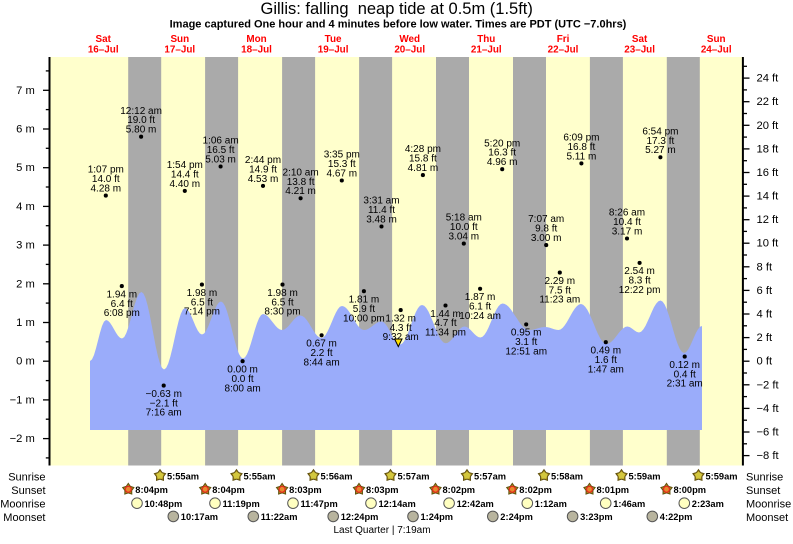  Describe the element at coordinates (639, 281) in the screenshot. I see `svg-text: 8.3 ft` at that location.